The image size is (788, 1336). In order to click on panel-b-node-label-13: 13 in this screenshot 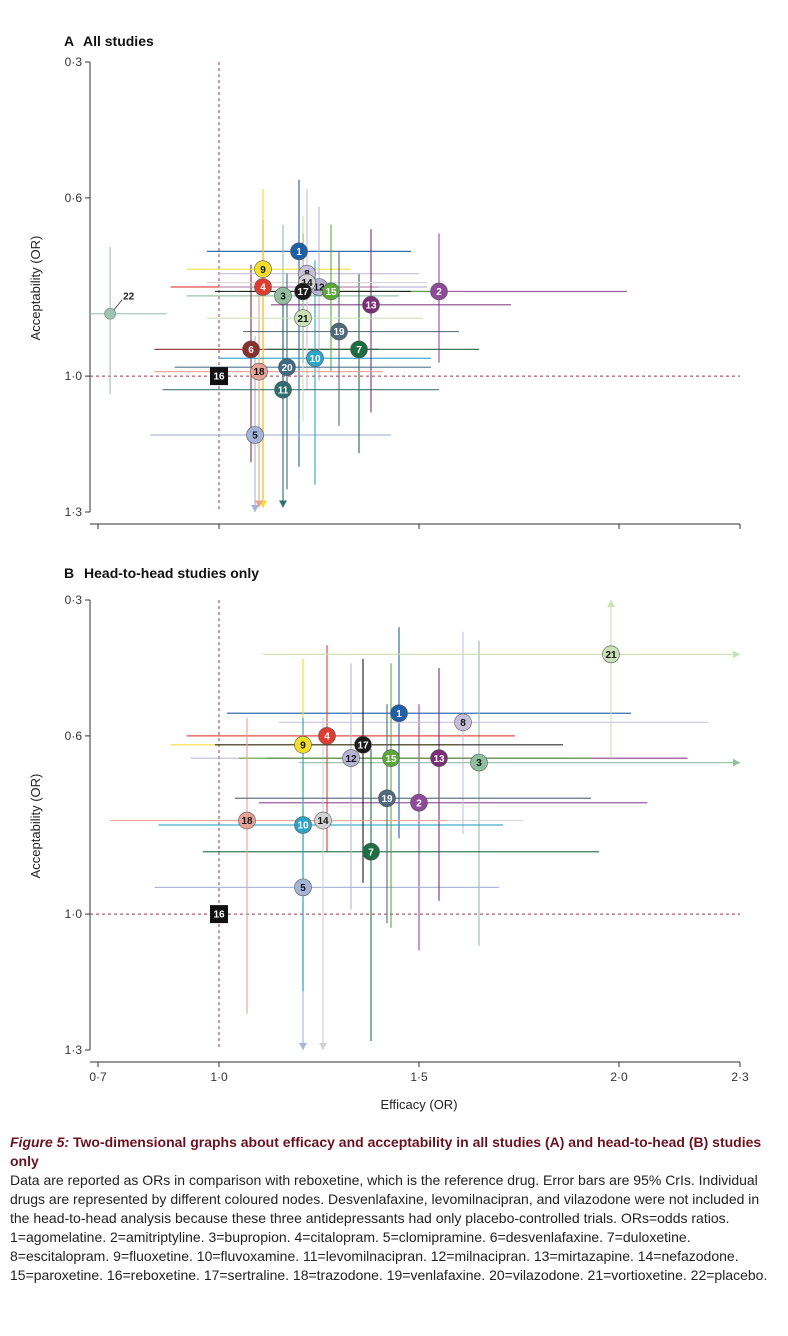, I will do `click(439, 759)`.